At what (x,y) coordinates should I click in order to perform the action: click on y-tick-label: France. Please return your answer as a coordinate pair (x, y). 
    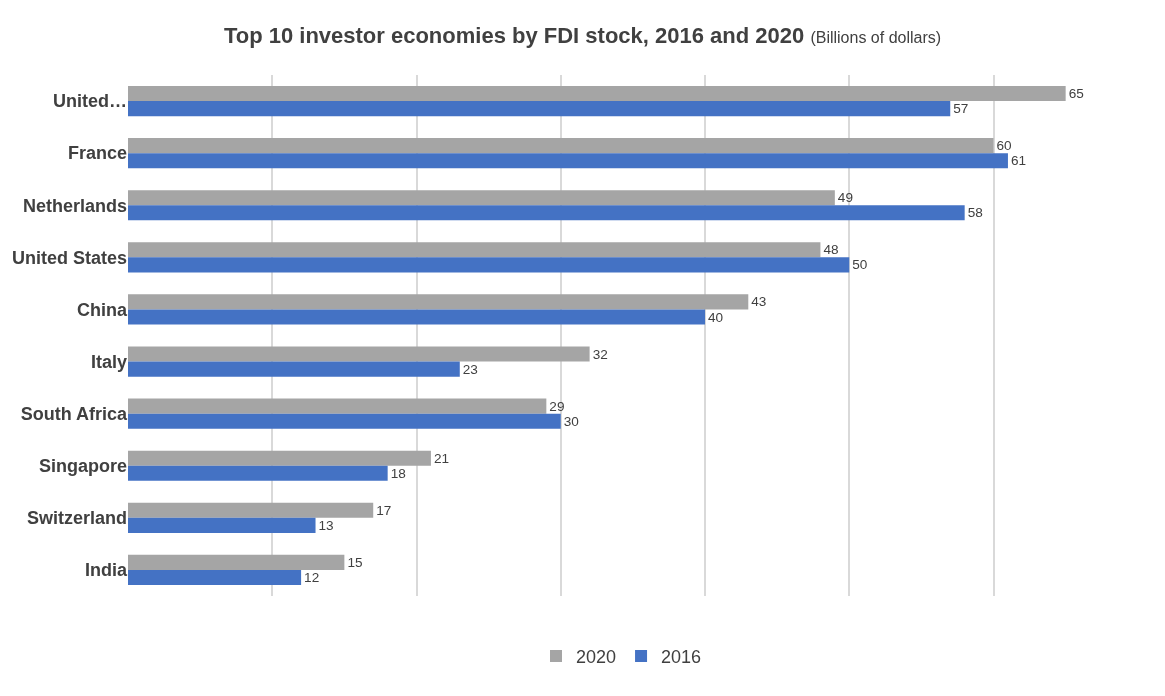
    Looking at the image, I should click on (97, 153).